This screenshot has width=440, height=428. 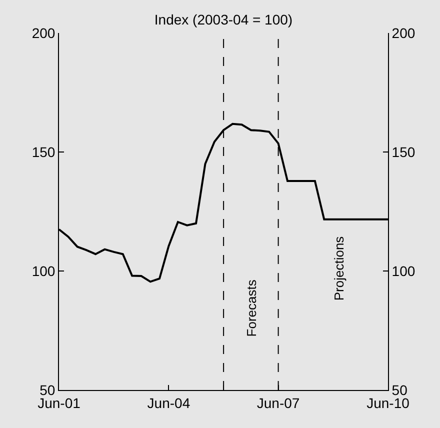 I want to click on y-tick-label: 100, so click(x=44, y=270).